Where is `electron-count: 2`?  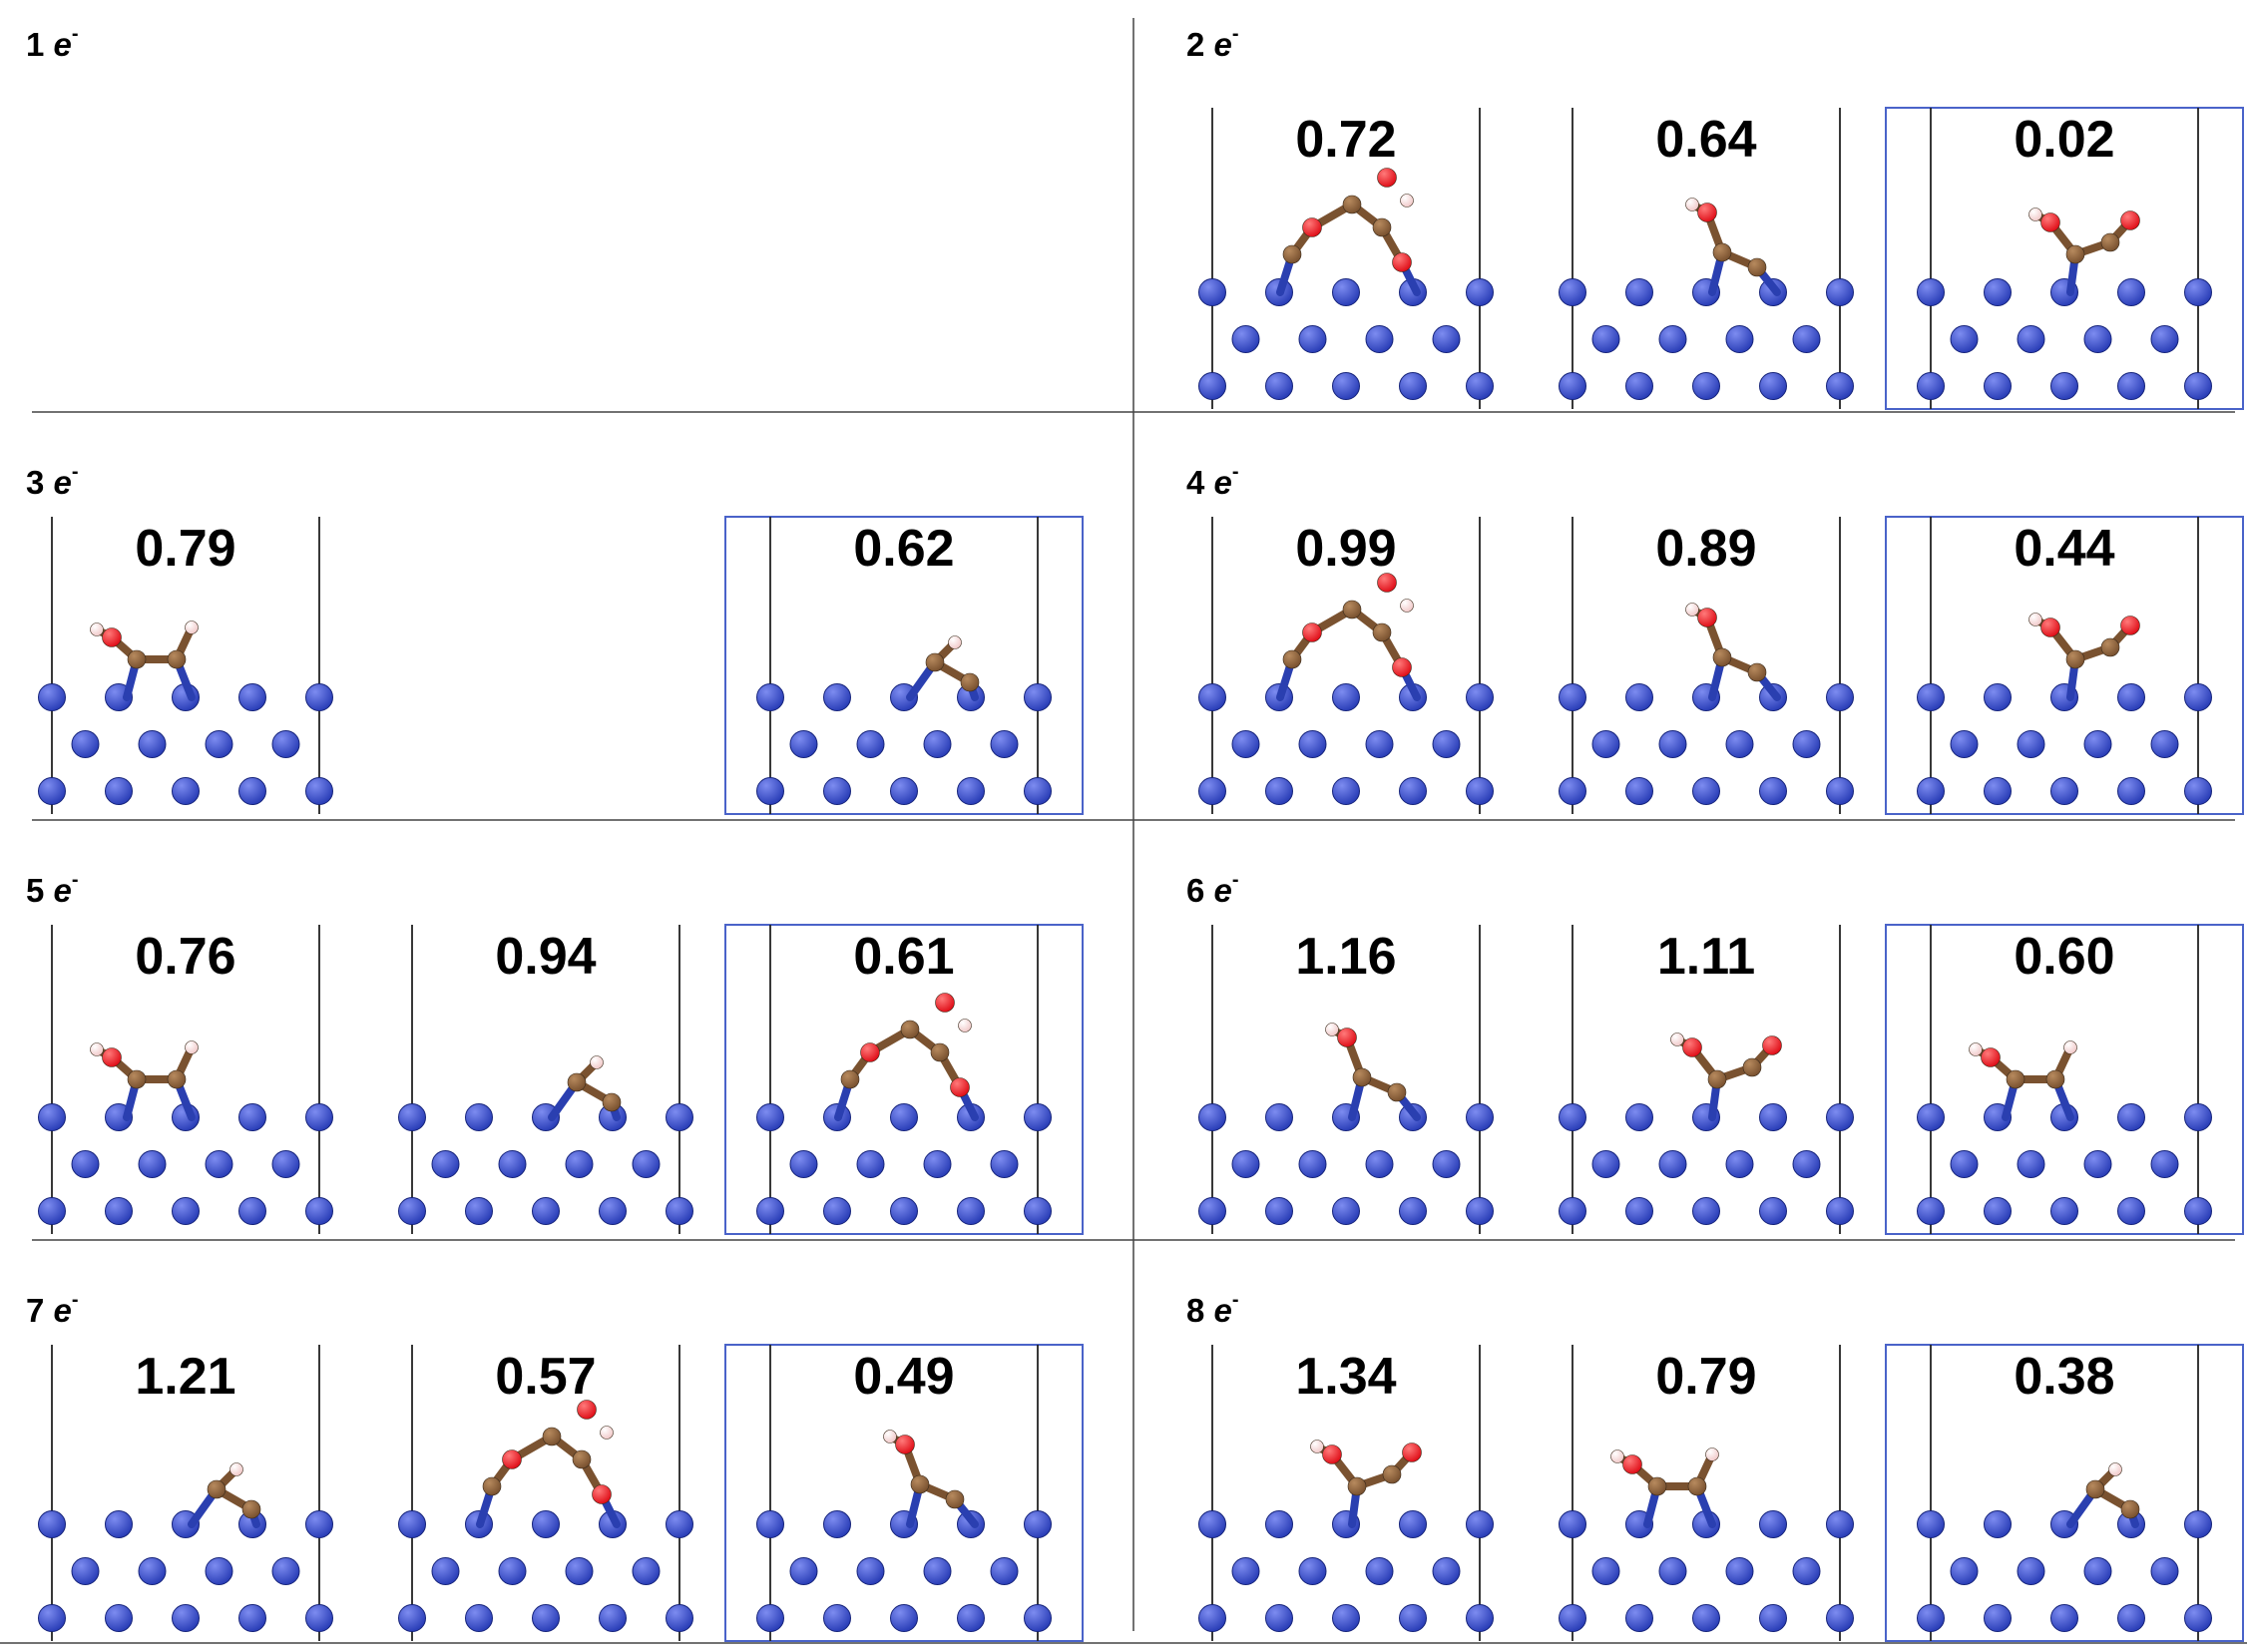
electron-count: 2 is located at coordinates (1200, 44).